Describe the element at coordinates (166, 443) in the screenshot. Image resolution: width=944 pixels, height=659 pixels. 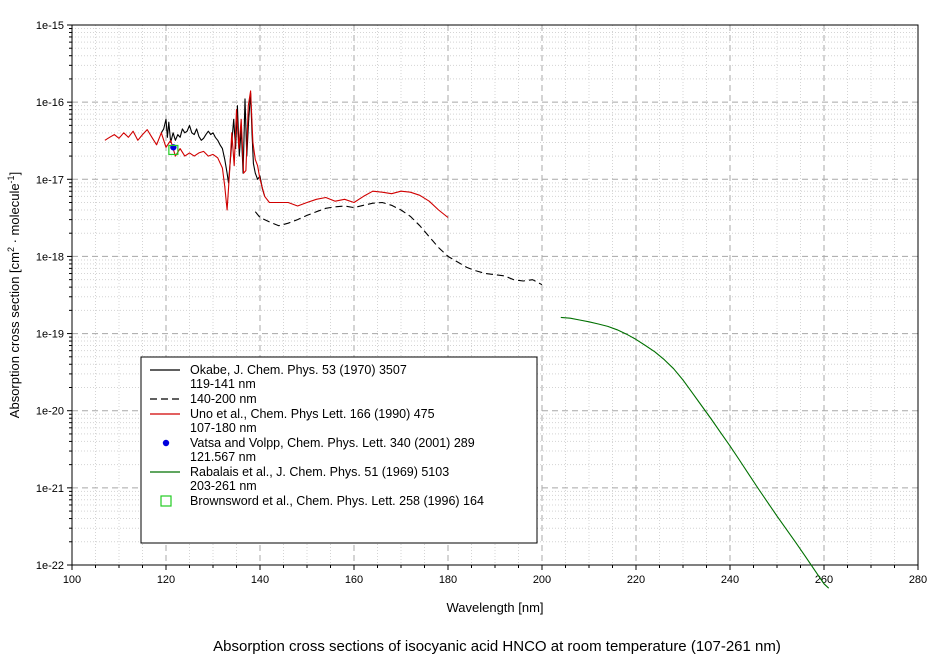
I see `legend-vatsa-and-volpp-chem-phys-lett-swatch` at that location.